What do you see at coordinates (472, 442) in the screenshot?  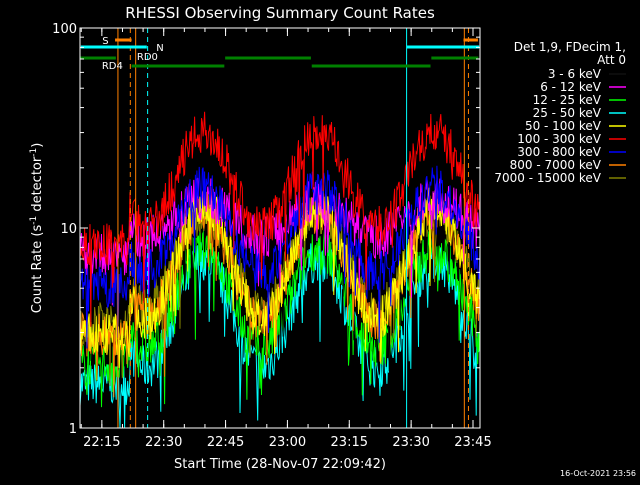 I see `x-tick-label-6: 23:45` at bounding box center [472, 442].